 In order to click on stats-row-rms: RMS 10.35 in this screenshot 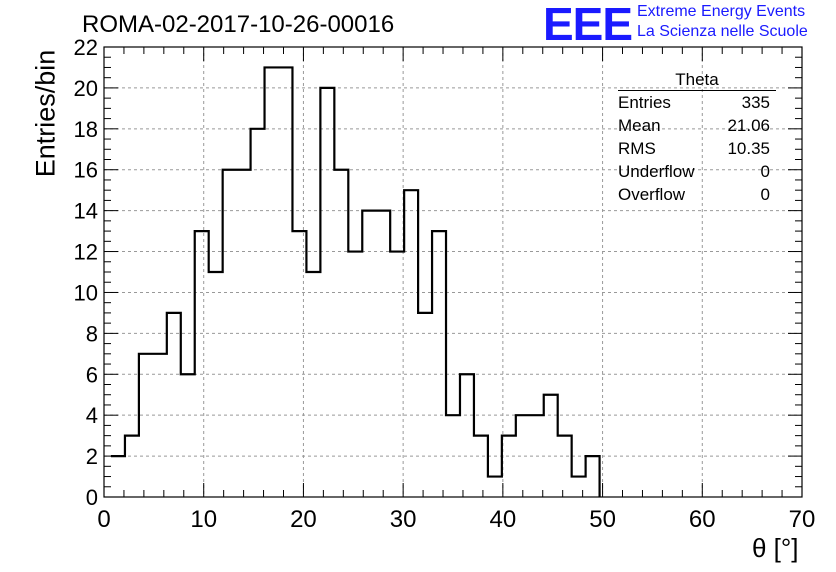, I will do `click(693, 148)`.